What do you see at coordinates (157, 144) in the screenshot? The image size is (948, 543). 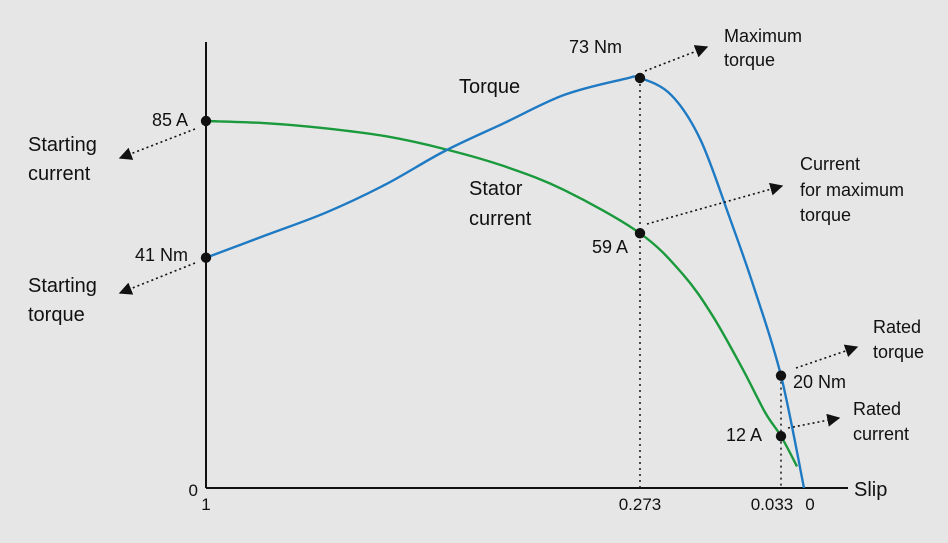 I see `starting-current-arrow` at bounding box center [157, 144].